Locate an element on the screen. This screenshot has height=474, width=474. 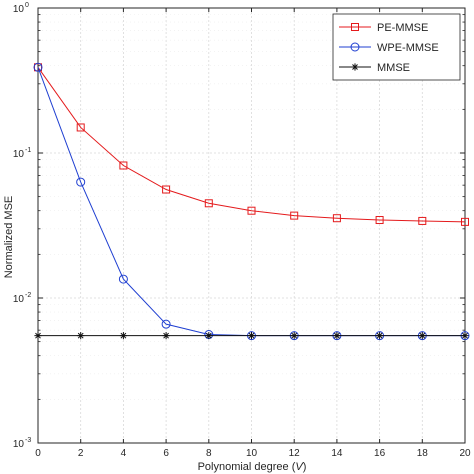
y-tick-label-exponent: -1 is located at coordinates (28, 150).